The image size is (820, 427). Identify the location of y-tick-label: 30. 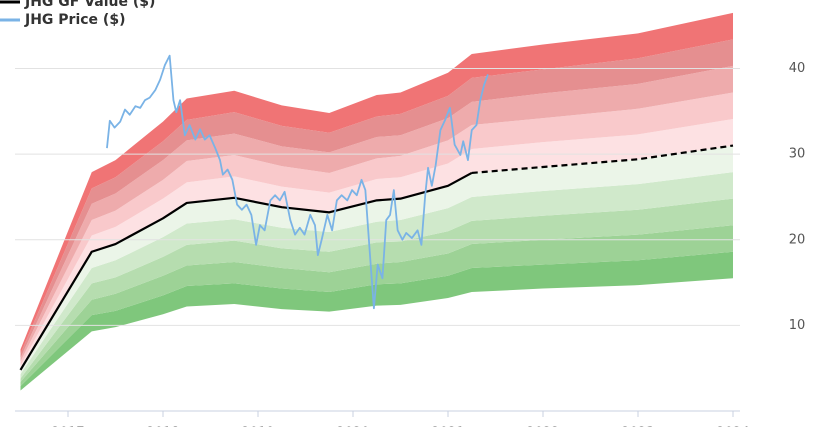
(797, 154).